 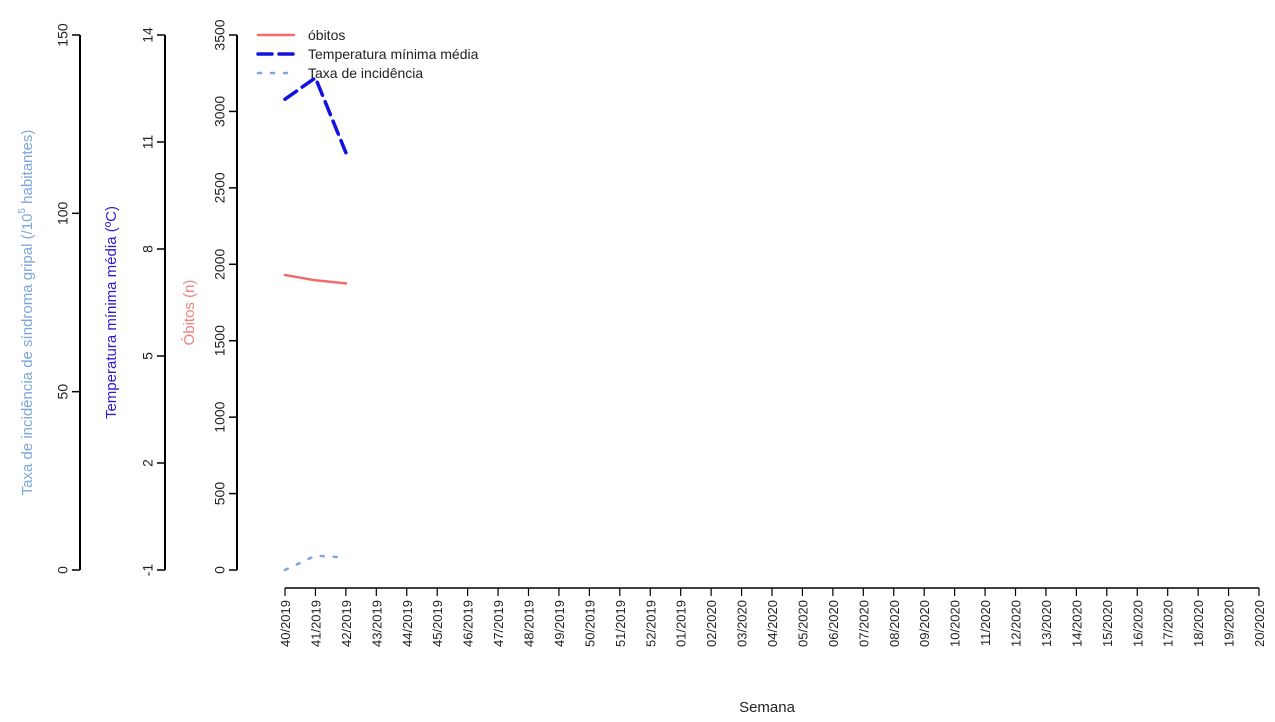 I want to click on legend-label-incidencia: Taxa de incidência, so click(x=365, y=73).